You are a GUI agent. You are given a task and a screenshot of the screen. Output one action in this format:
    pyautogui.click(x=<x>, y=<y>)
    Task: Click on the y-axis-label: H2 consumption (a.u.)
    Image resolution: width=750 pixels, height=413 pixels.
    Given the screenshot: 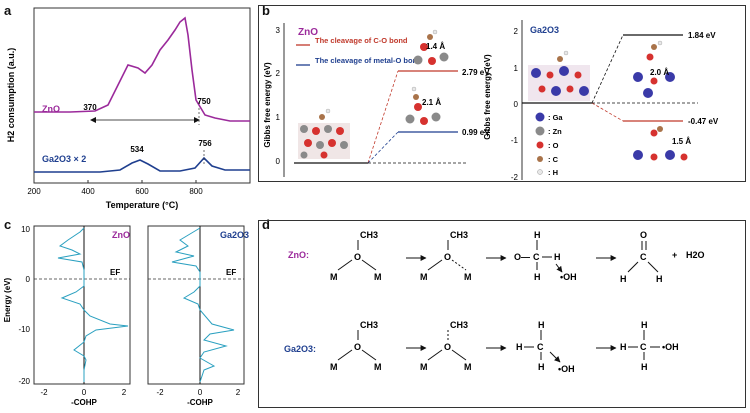 What is the action you would take?
    pyautogui.click(x=11, y=95)
    